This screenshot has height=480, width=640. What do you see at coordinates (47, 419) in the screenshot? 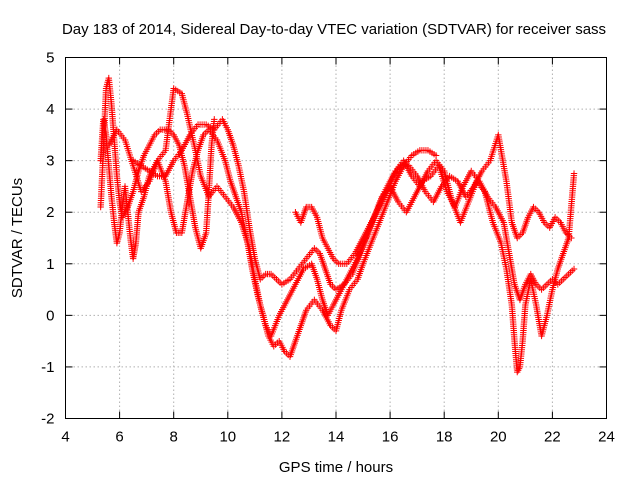
I see `y-tick-label: -2` at bounding box center [47, 419].